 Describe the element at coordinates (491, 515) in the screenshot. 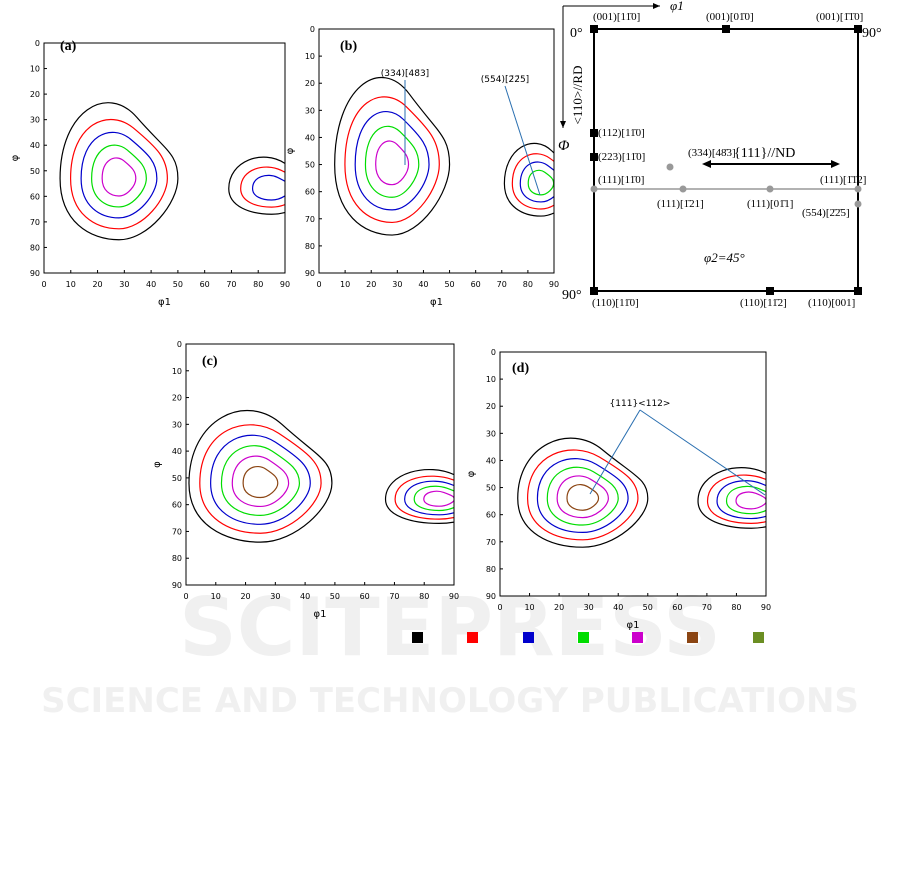

I see `y-tick-label: 60` at that location.